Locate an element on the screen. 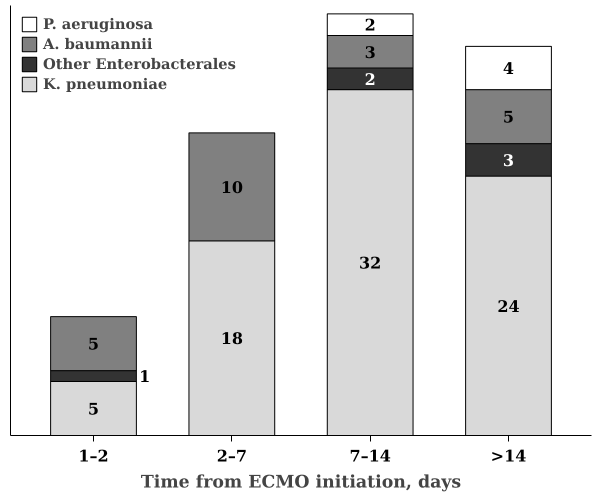 This screenshot has width=603, height=495. legend-label: Other Enterobacterales is located at coordinates (139, 64).